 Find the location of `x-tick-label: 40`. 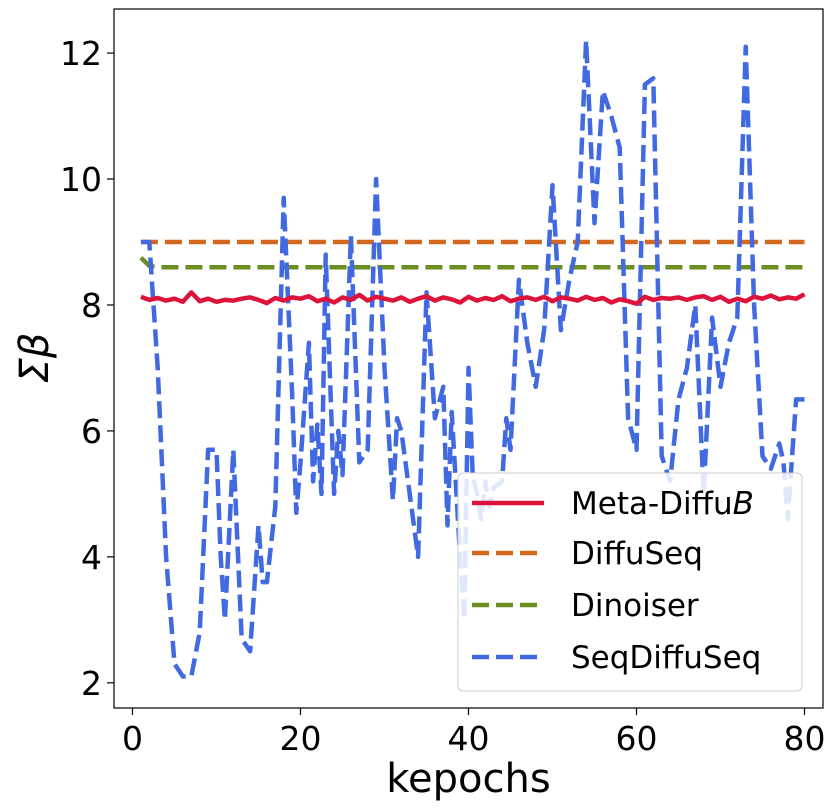

x-tick-label: 40 is located at coordinates (469, 738).